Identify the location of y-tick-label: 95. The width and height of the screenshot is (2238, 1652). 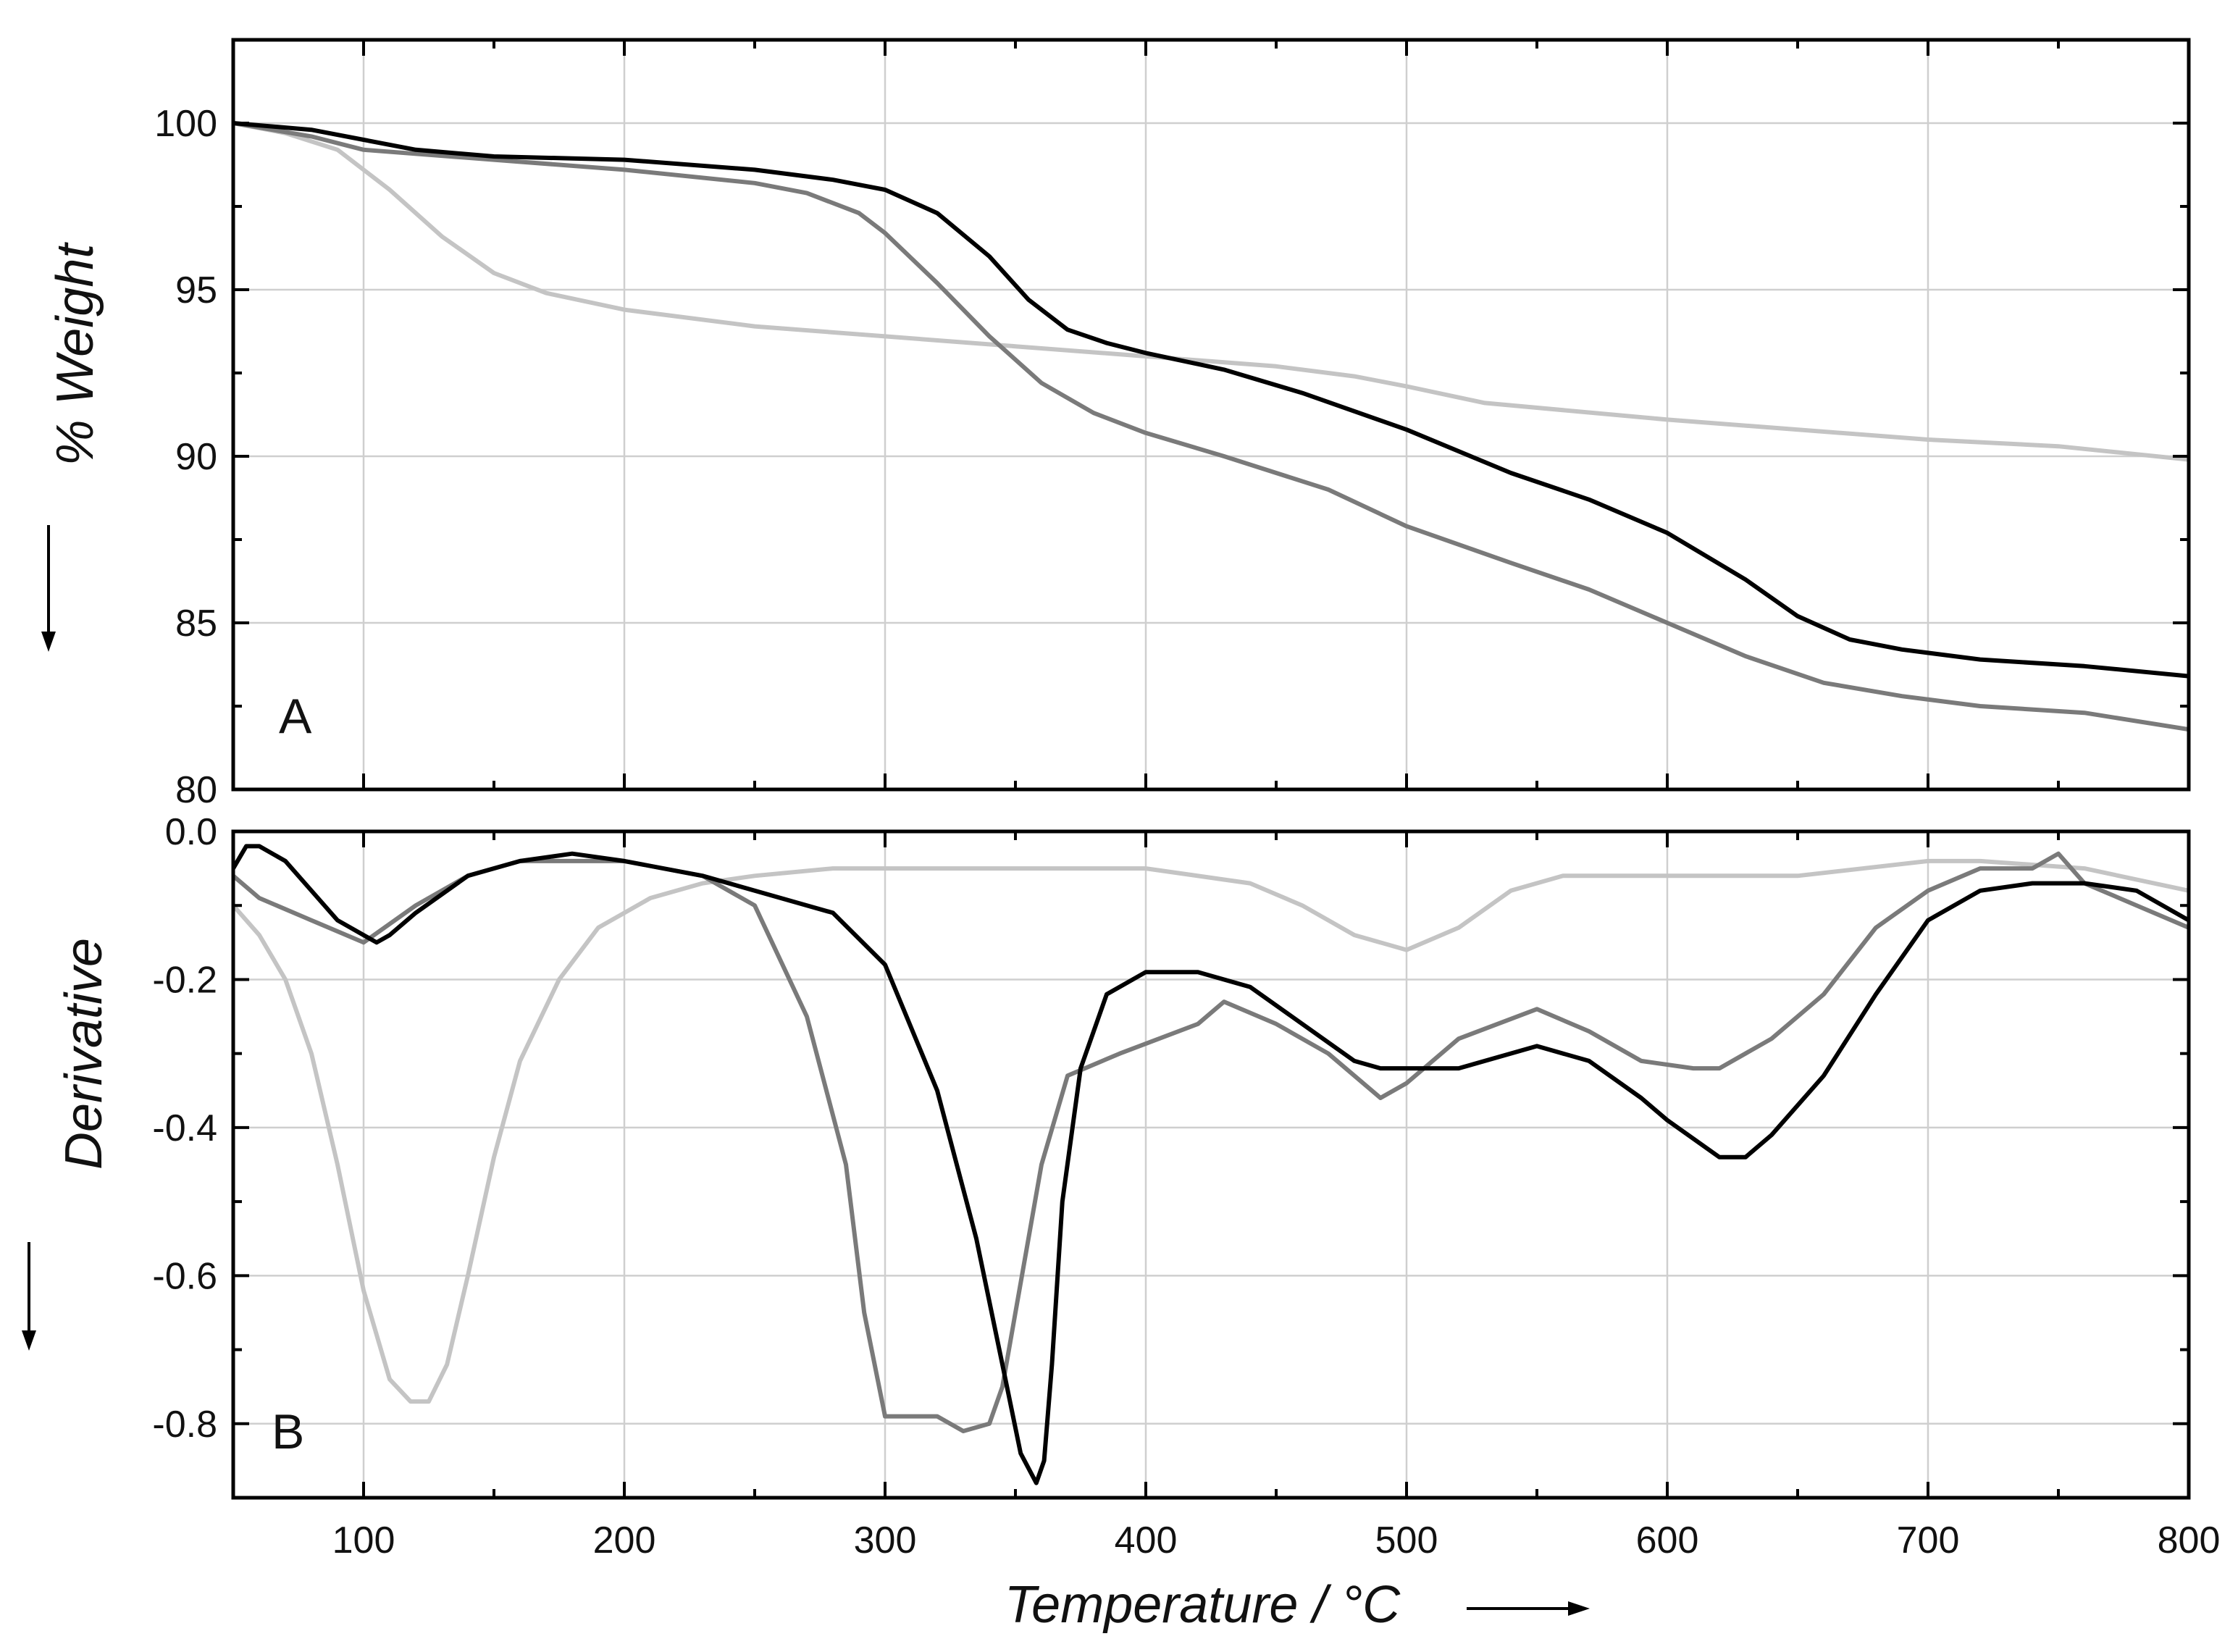
(196, 290).